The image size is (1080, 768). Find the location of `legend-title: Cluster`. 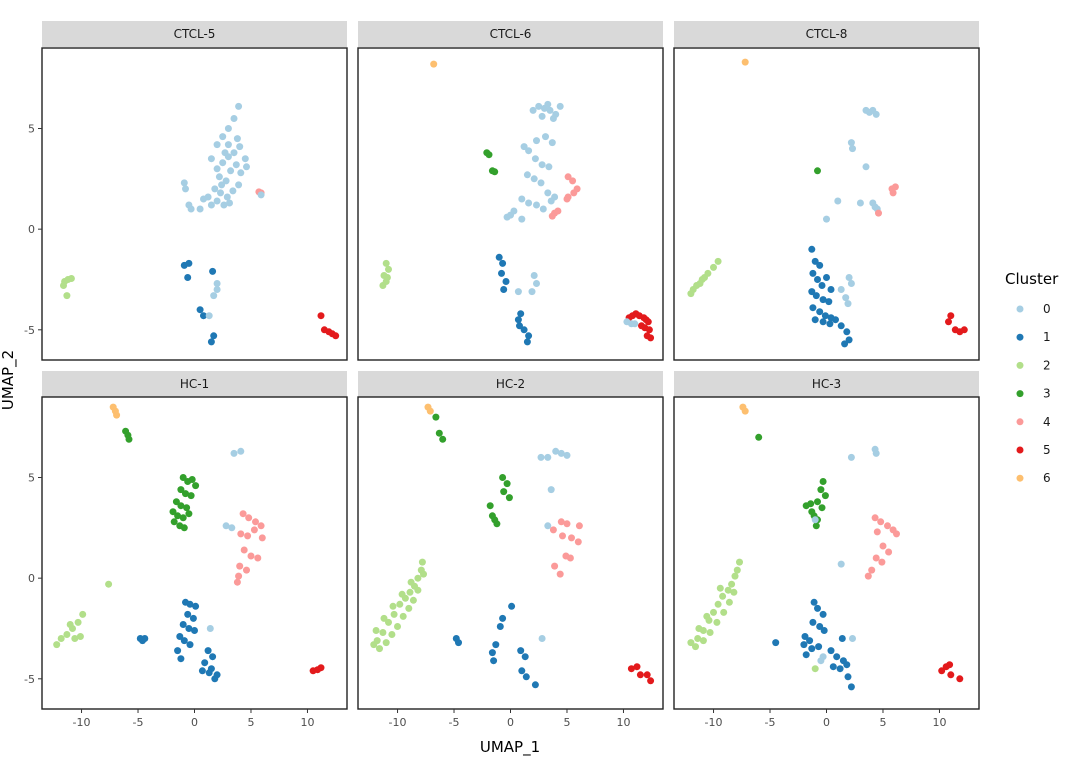

legend-title: Cluster is located at coordinates (1032, 279).